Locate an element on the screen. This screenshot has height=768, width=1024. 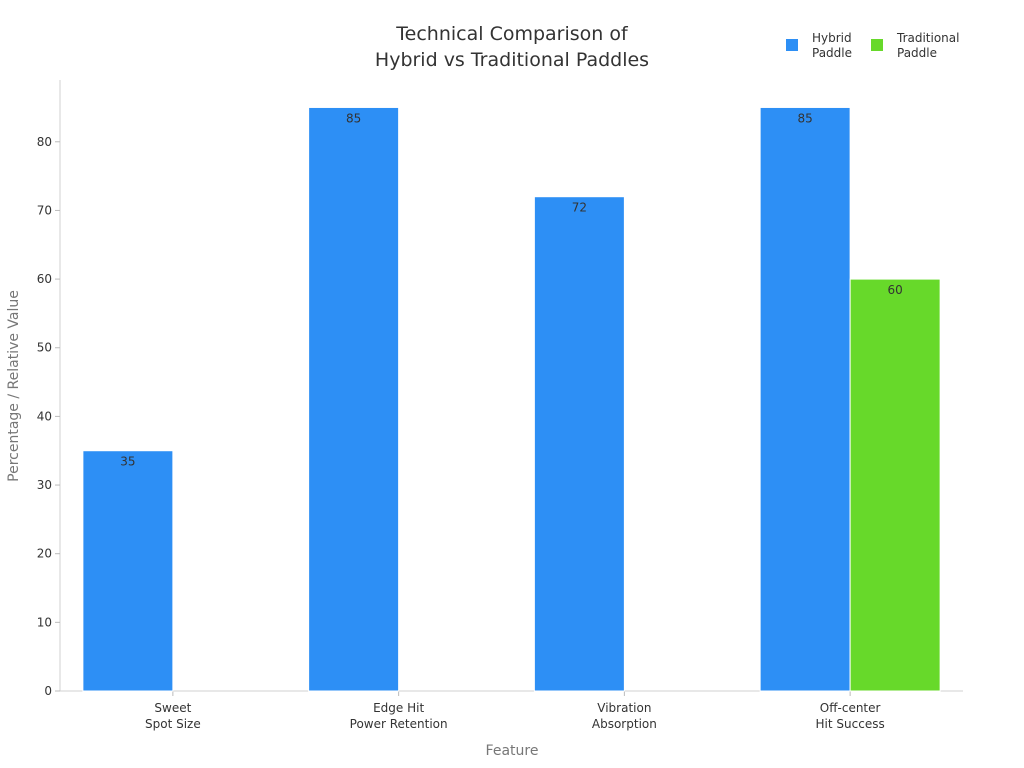
x-tick-label: Sweet Spot Size is located at coordinates (173, 716).